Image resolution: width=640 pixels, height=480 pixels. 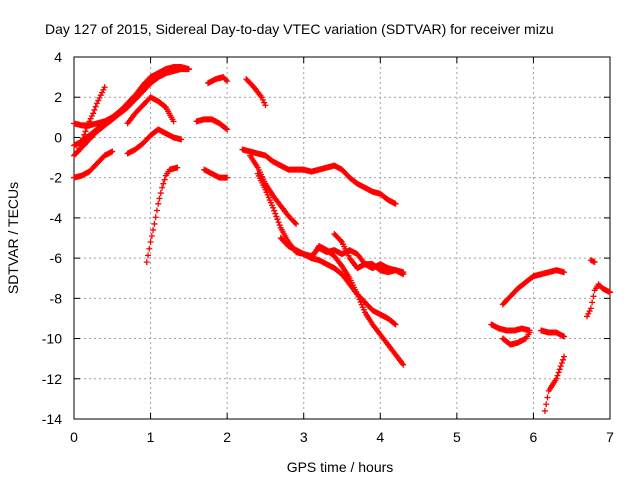 What do you see at coordinates (52, 419) in the screenshot?
I see `y-tick-label: -14` at bounding box center [52, 419].